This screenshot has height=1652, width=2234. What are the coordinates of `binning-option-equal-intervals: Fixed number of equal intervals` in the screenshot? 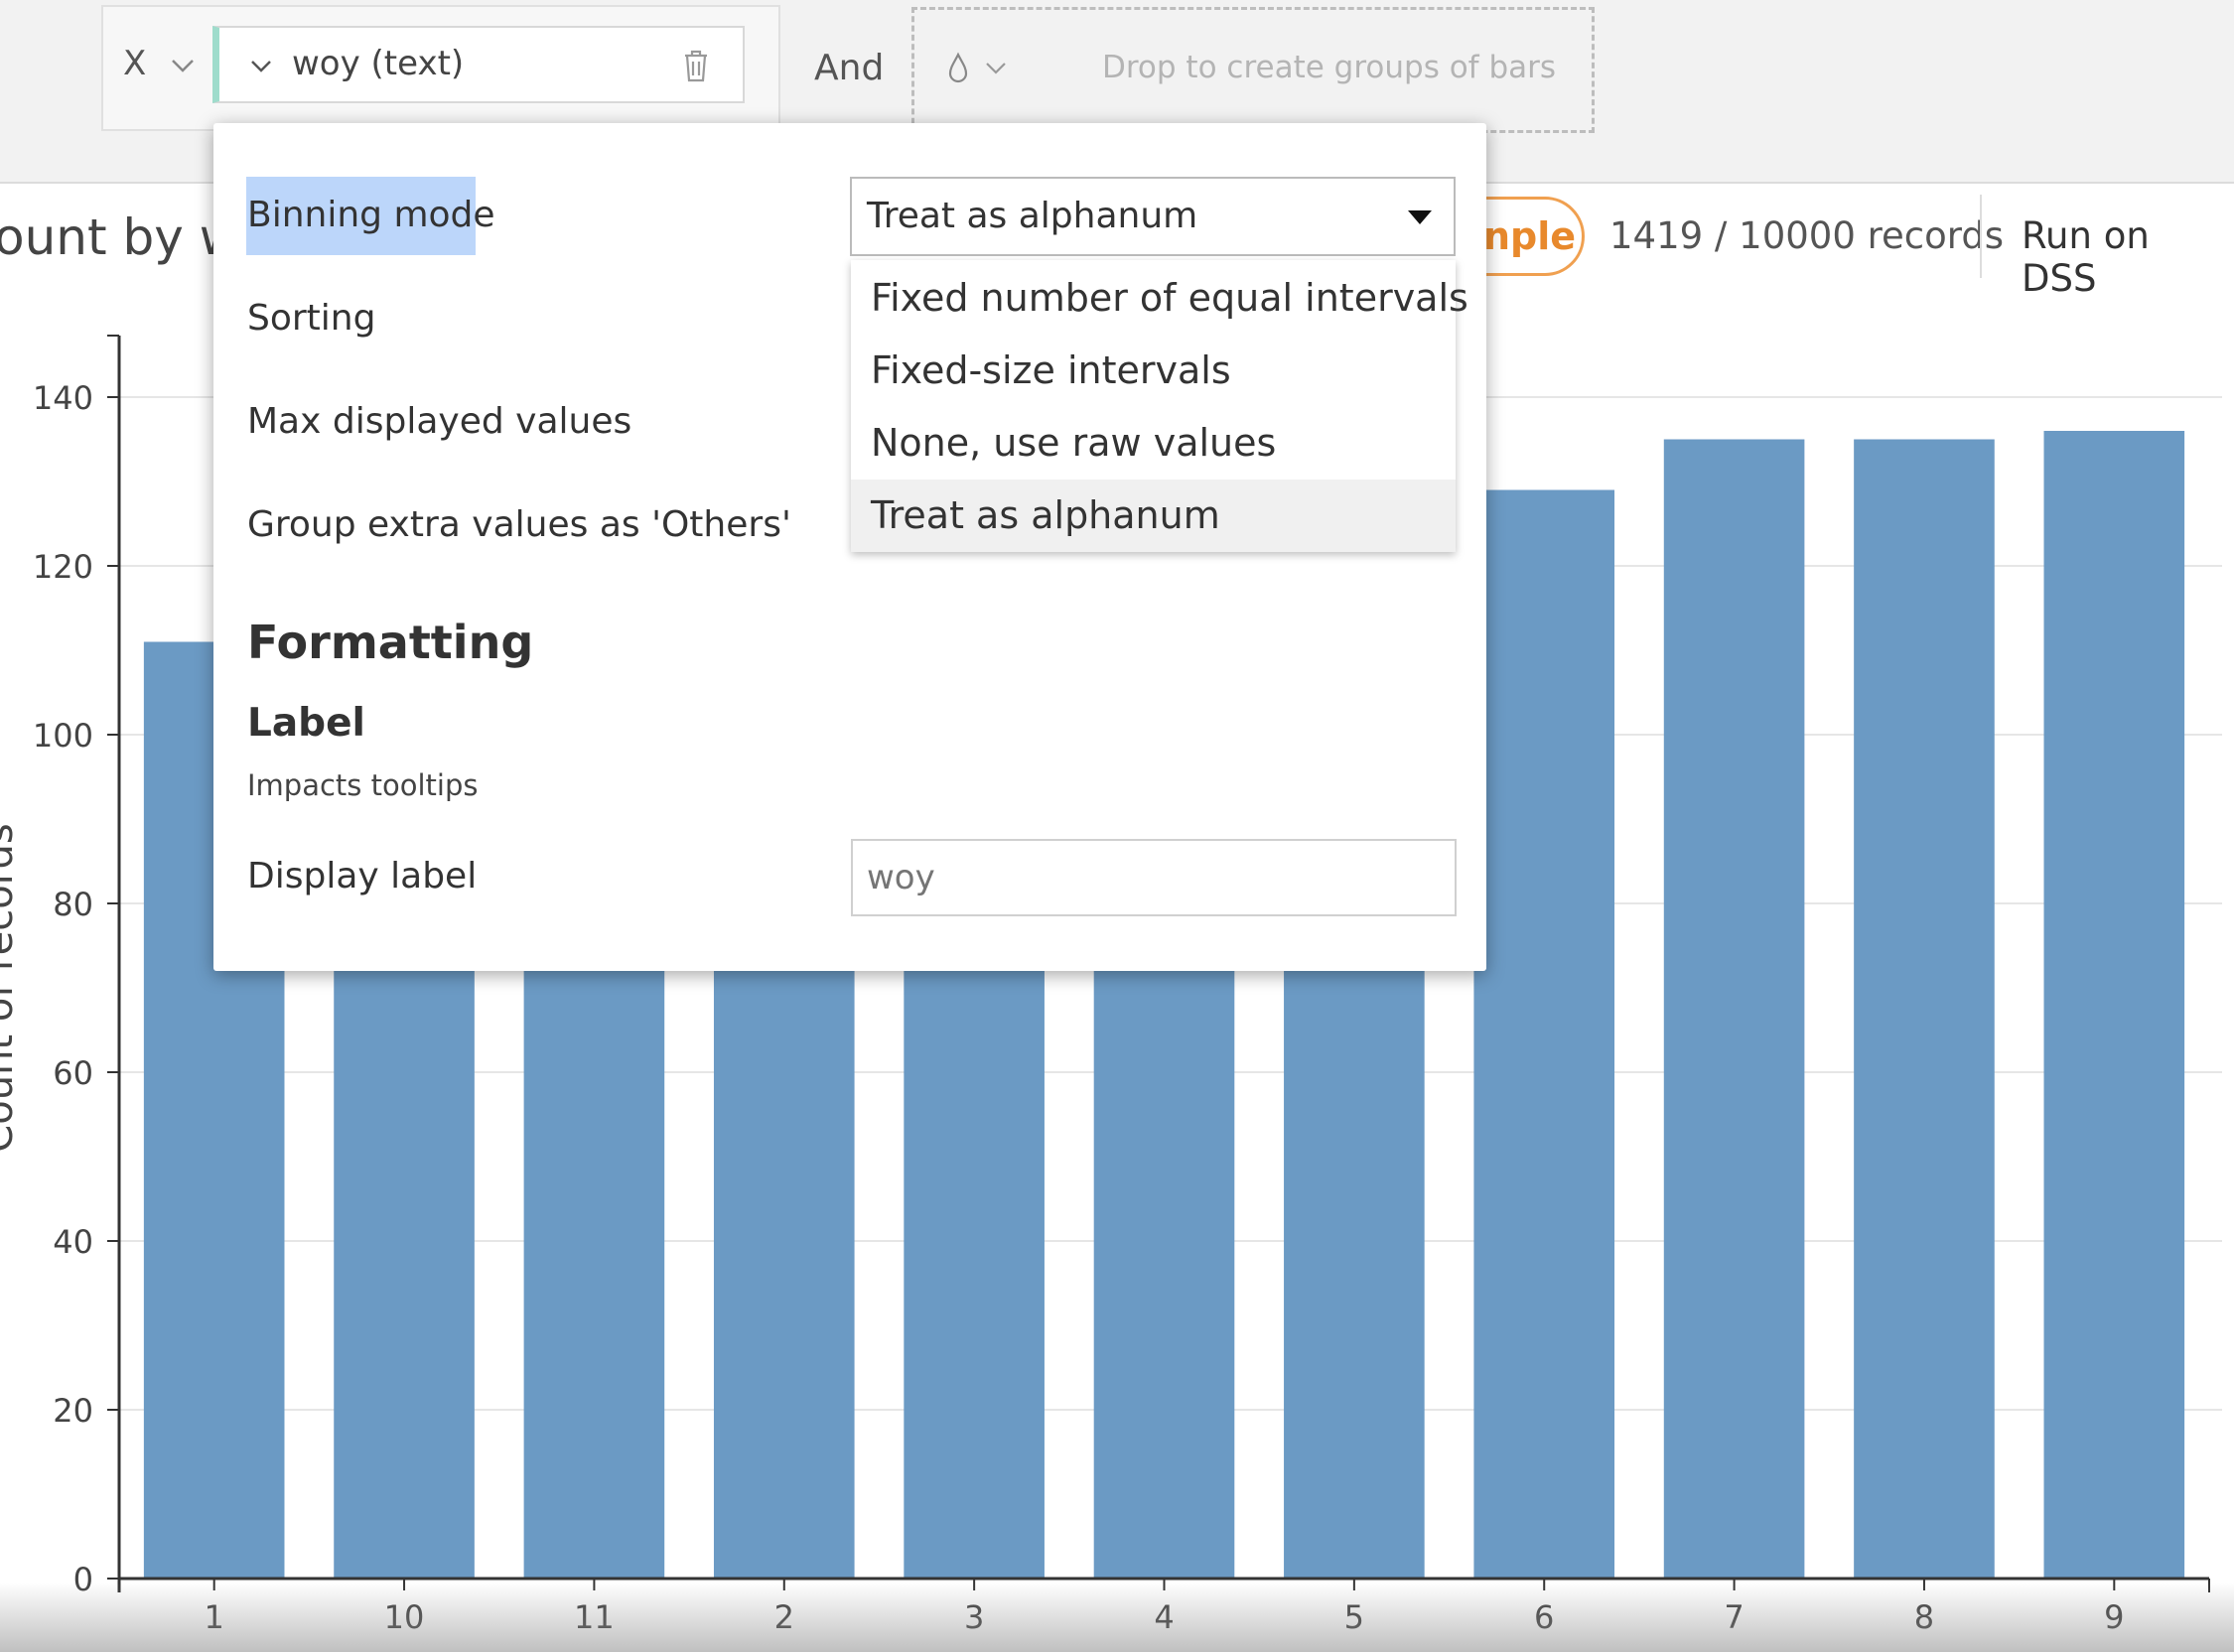 It's located at (1159, 299).